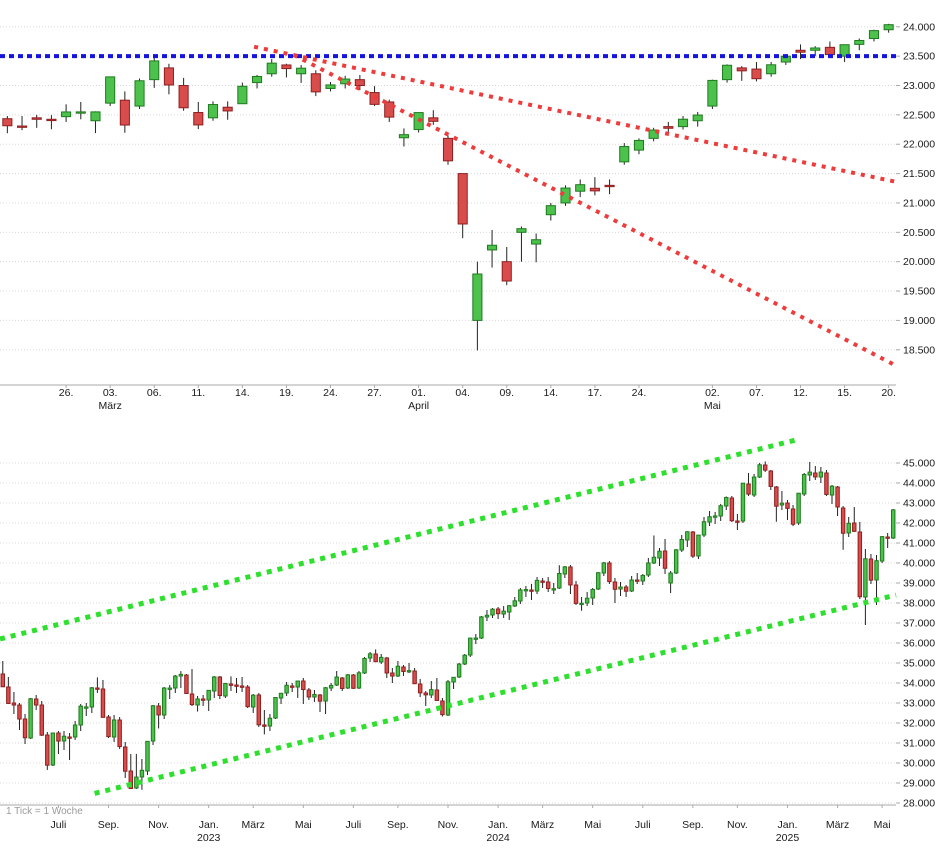 The height and width of the screenshot is (856, 941). Describe the element at coordinates (462, 393) in the screenshot. I see `x-axis-label: 04.` at that location.